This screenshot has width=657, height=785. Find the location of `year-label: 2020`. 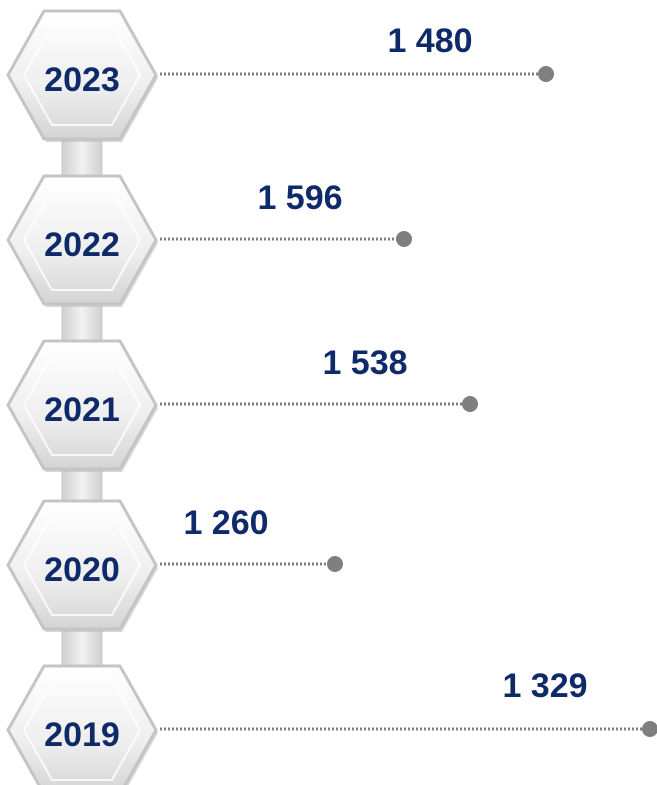

year-label: 2020 is located at coordinates (82, 570).